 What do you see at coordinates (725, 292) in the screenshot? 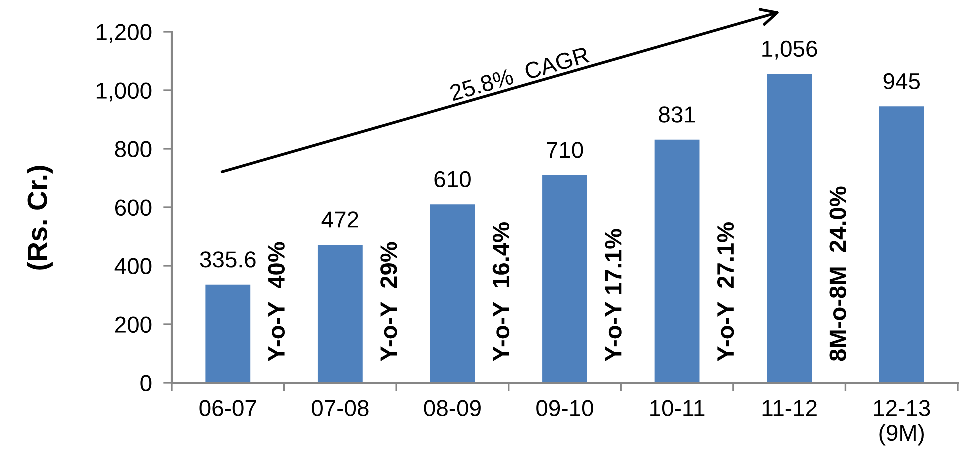
I see `annotation: Y-o-Y 27.1%` at bounding box center [725, 292].